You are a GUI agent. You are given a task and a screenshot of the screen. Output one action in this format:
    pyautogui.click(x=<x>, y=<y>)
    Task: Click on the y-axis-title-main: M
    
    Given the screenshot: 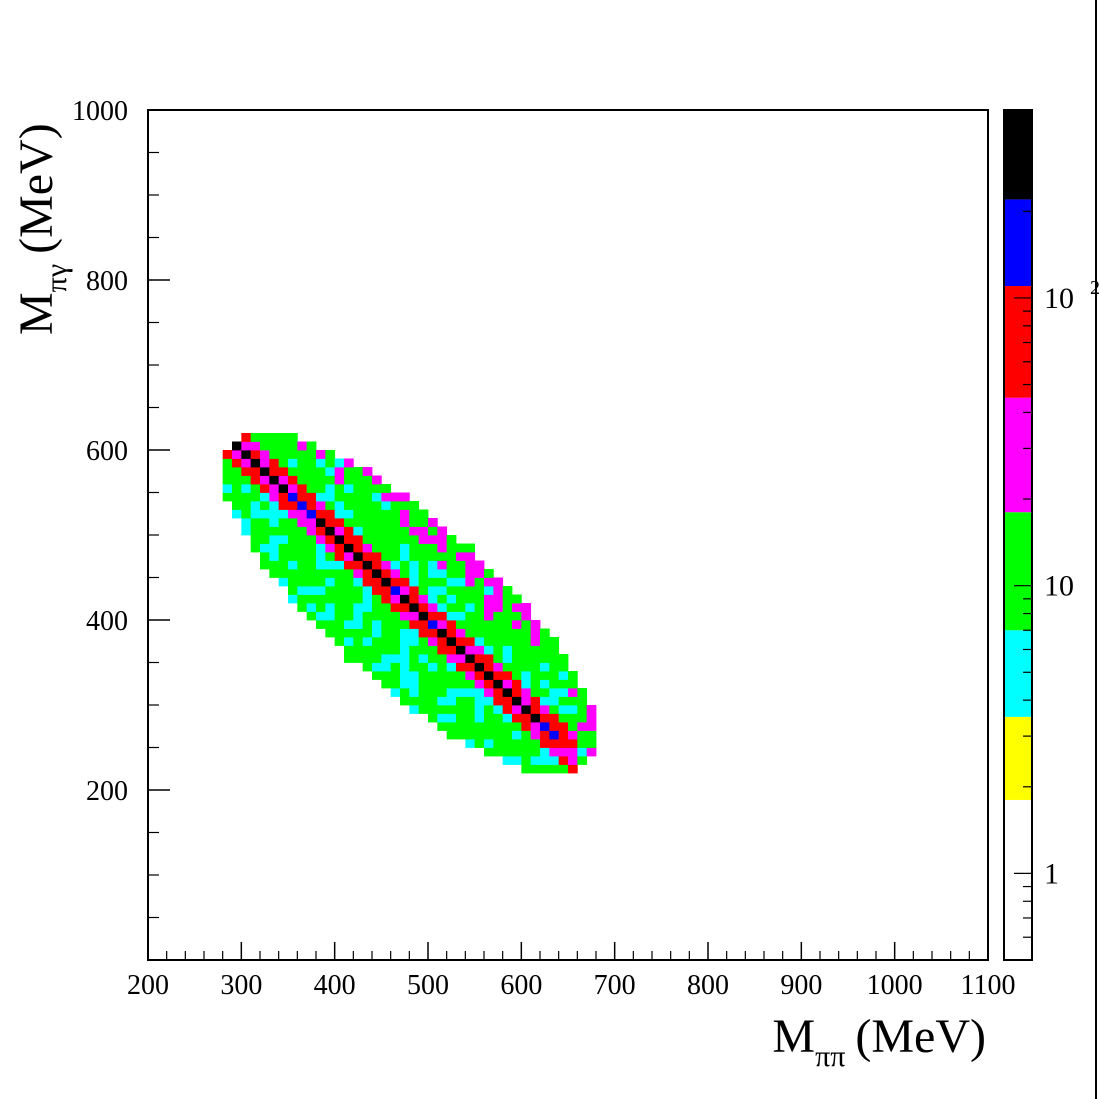 What is the action you would take?
    pyautogui.click(x=36, y=313)
    